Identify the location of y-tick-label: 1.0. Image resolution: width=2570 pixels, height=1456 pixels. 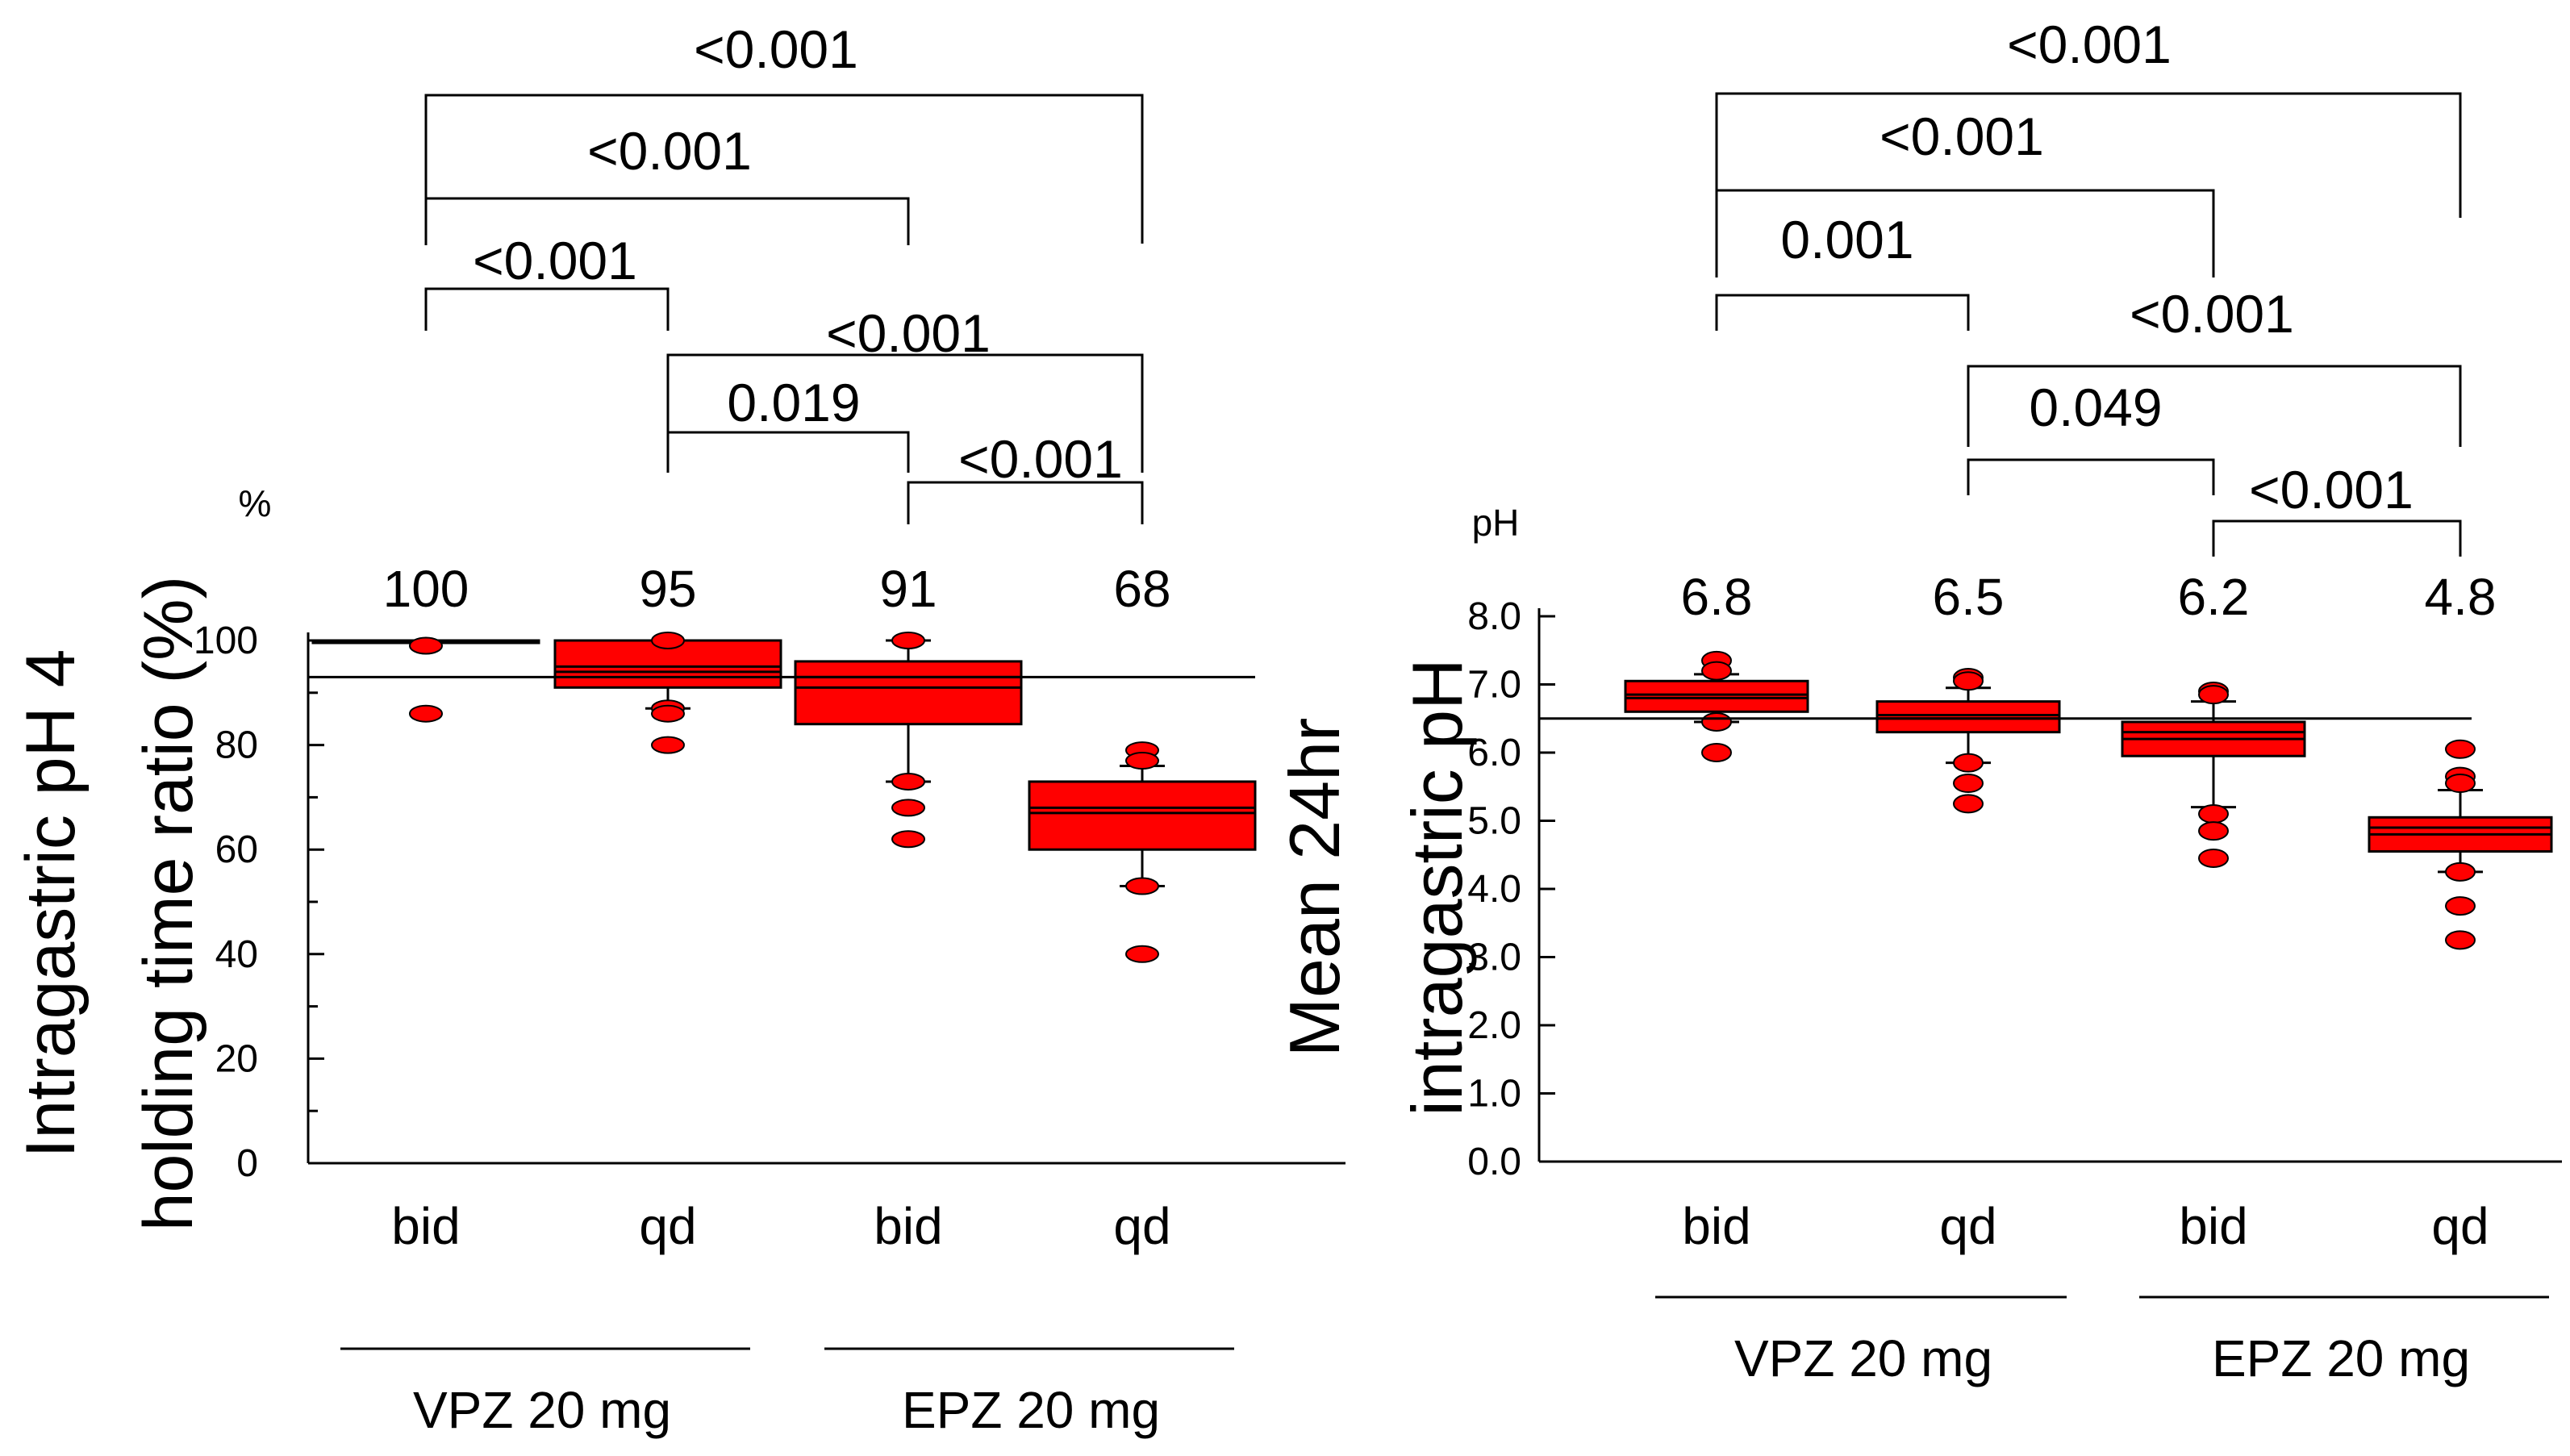
(1494, 1095).